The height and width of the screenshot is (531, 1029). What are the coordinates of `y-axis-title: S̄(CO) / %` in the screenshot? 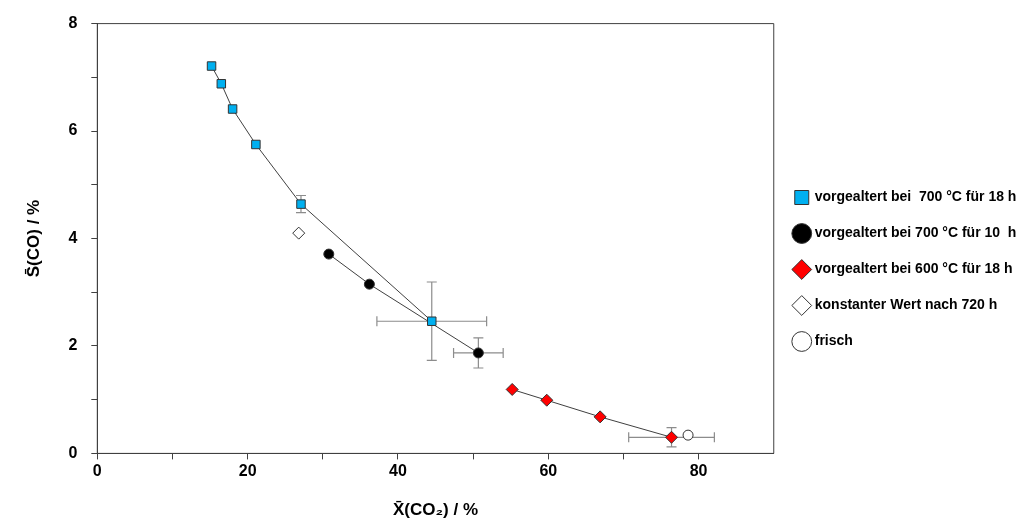 It's located at (33, 238).